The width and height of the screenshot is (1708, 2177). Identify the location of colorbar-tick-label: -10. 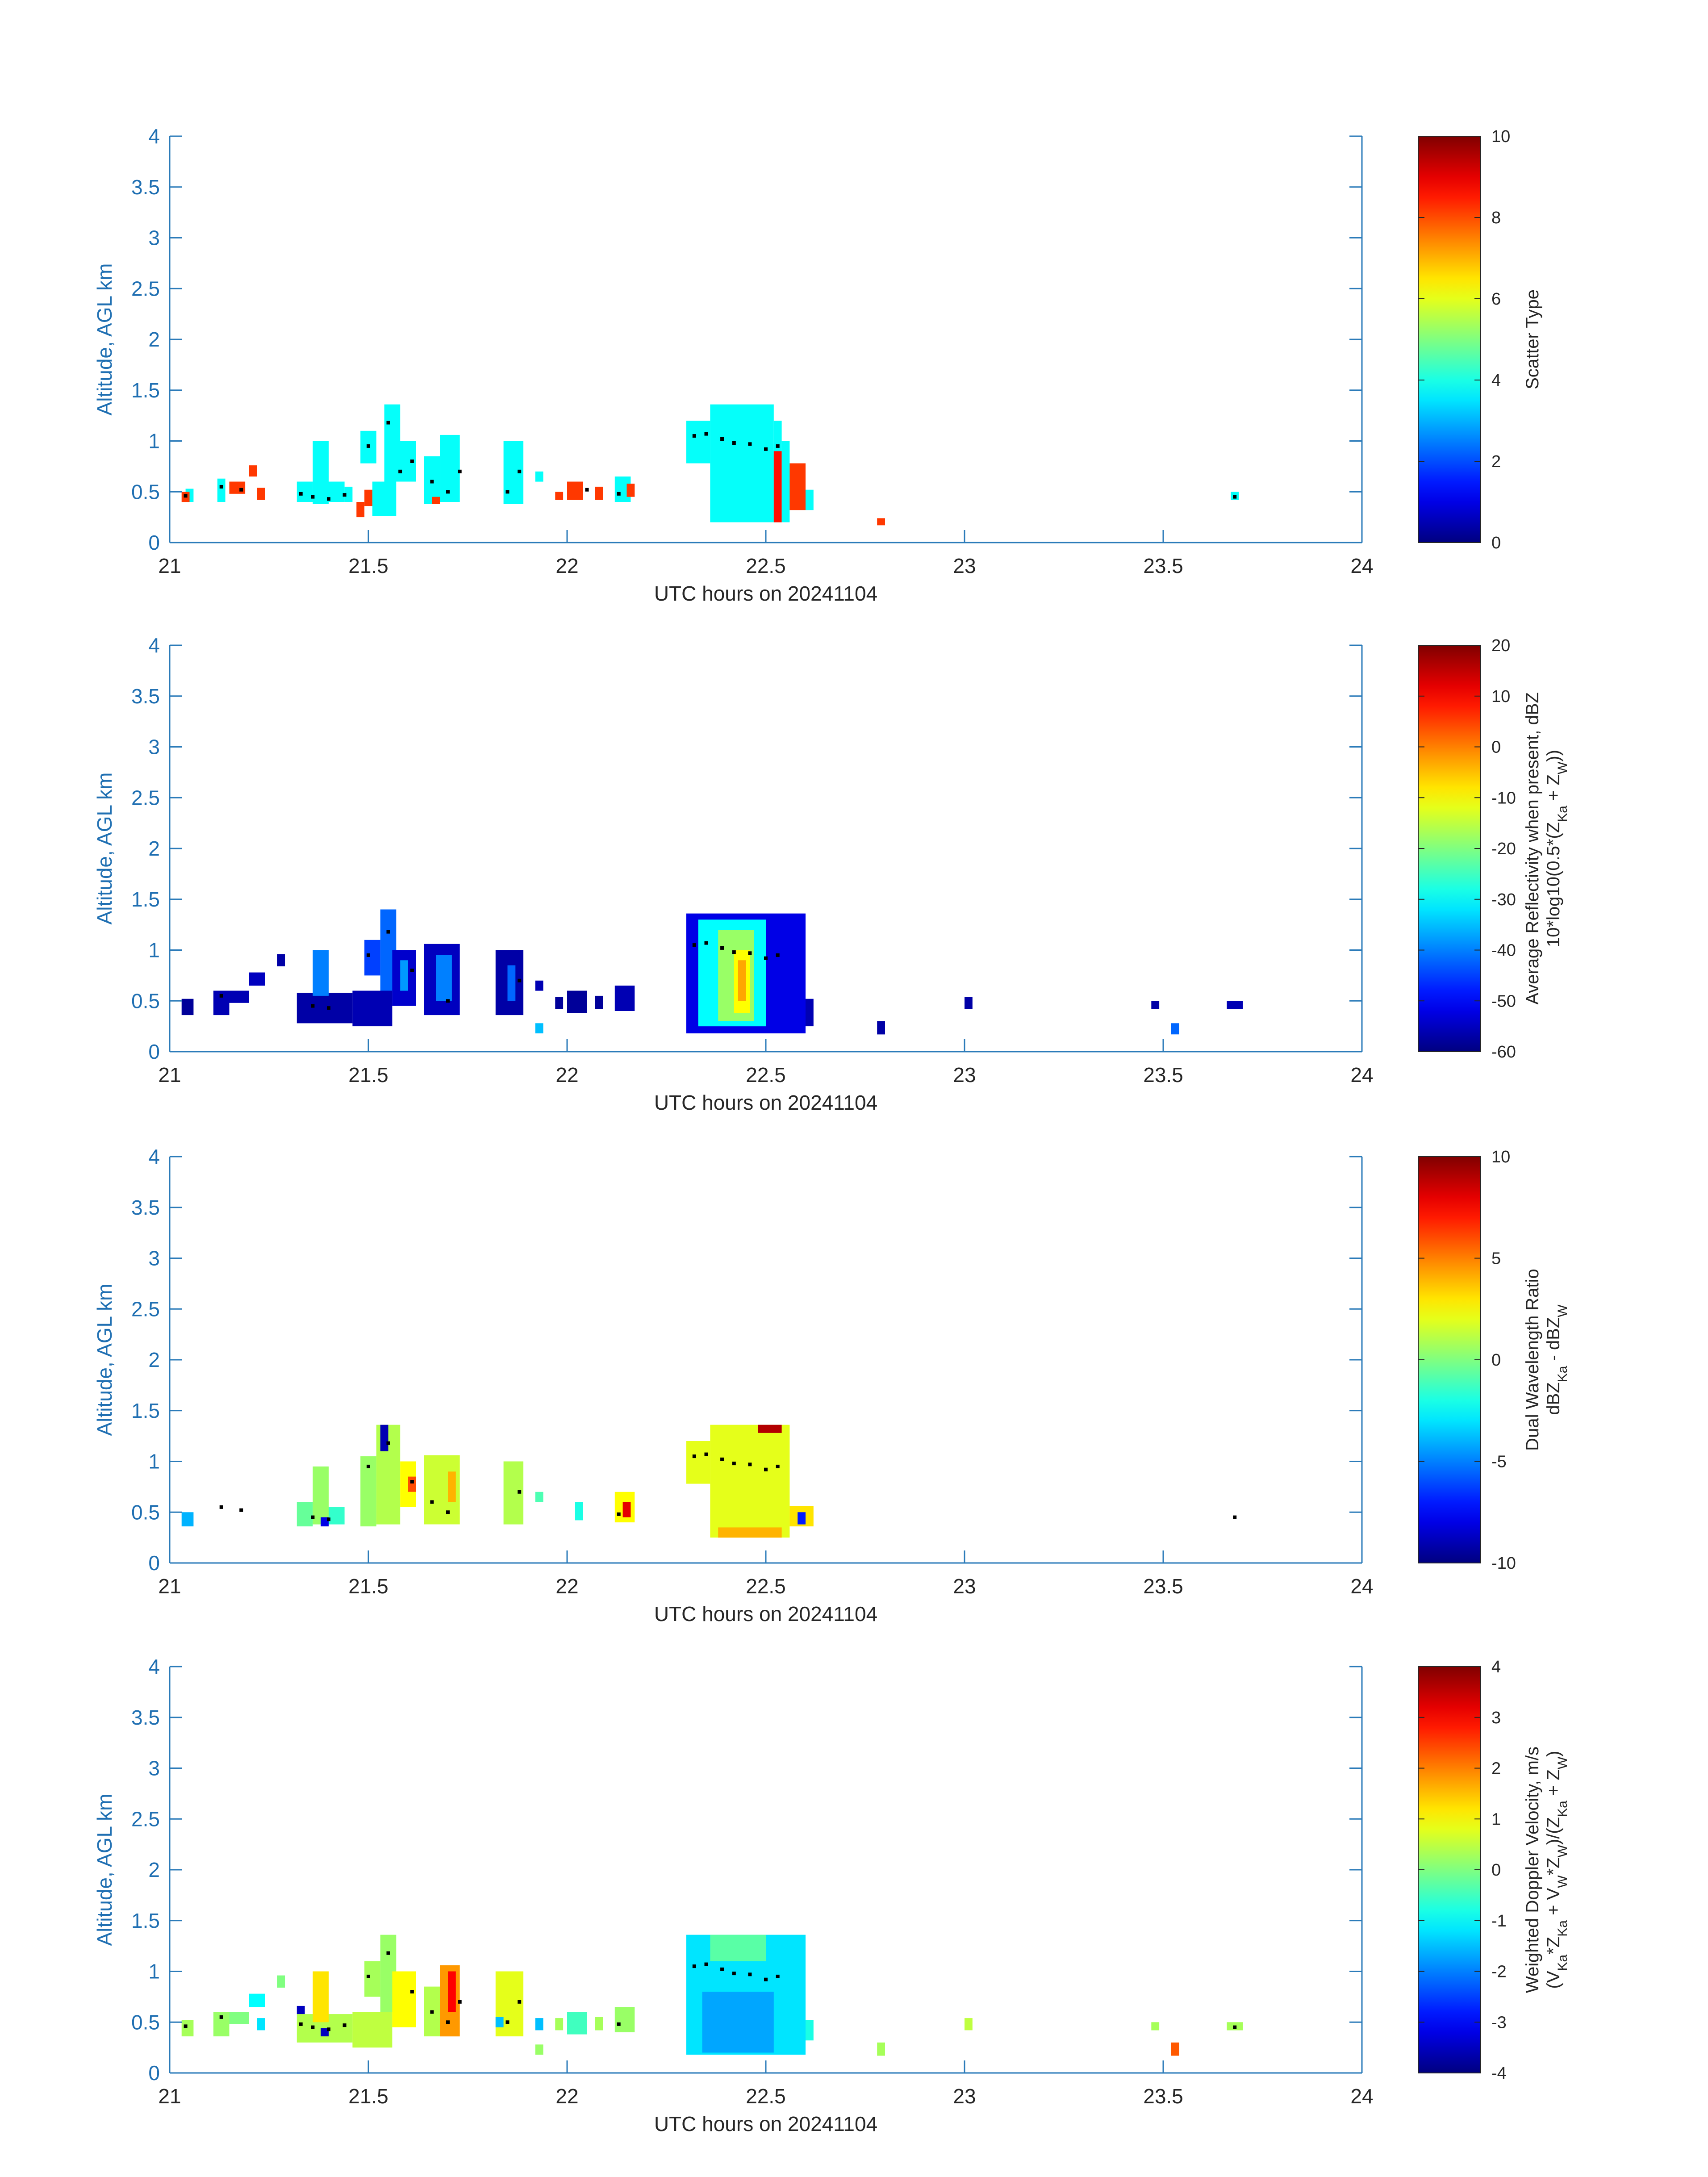
(1503, 1563).